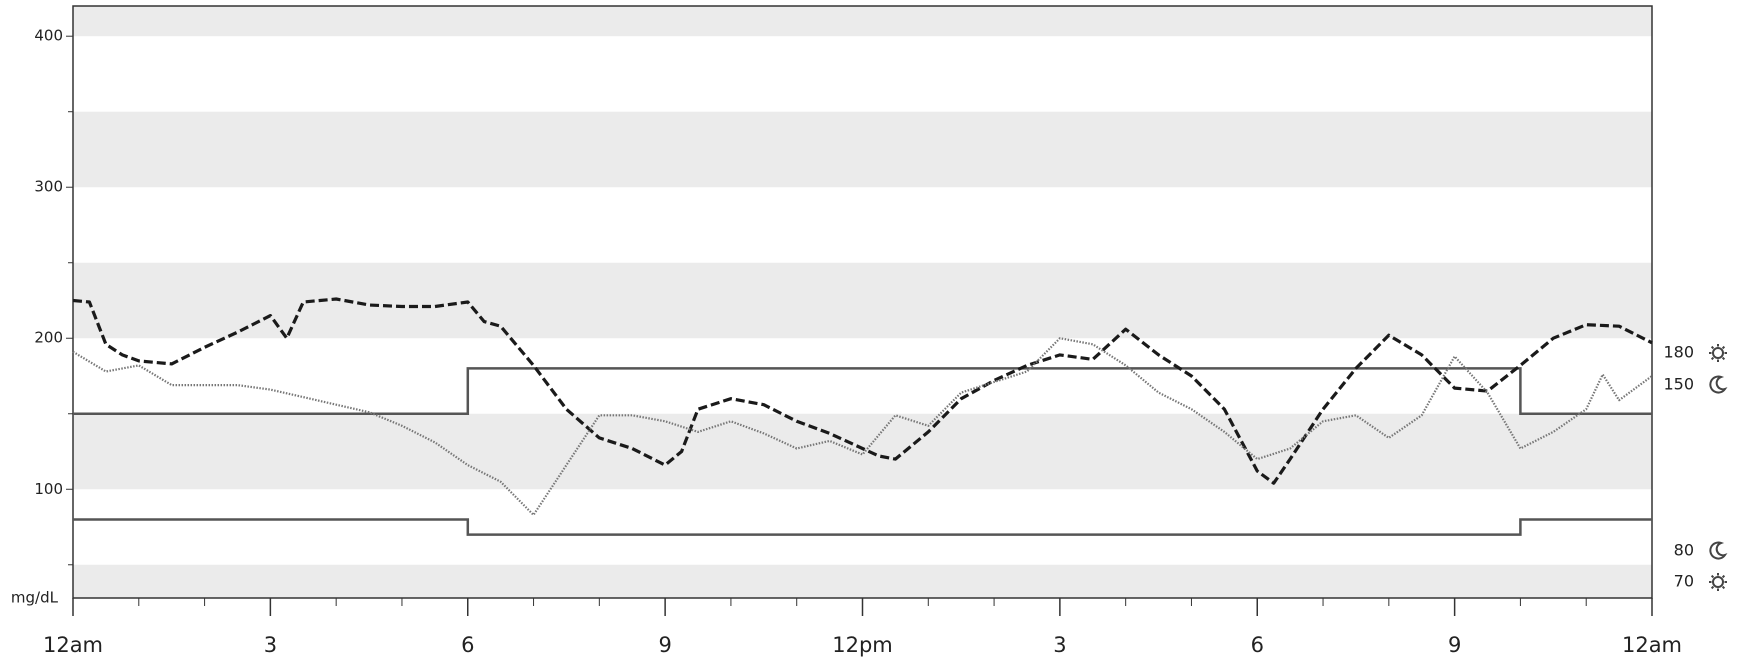  Describe the element at coordinates (35, 598) in the screenshot. I see `y-unit-label: mg/dL` at that location.